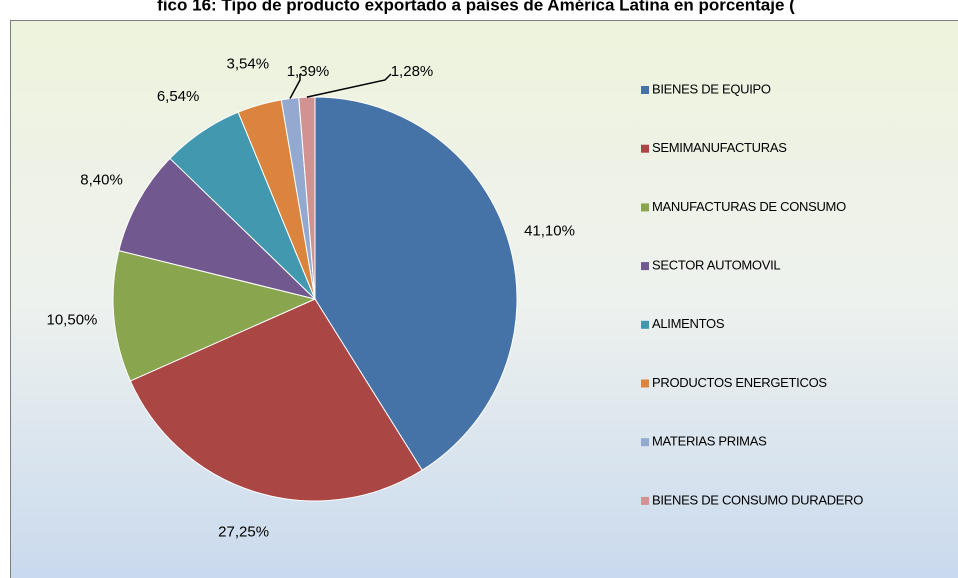 Image resolution: width=958 pixels, height=578 pixels. Describe the element at coordinates (101, 180) in the screenshot. I see `data-label: 8,40%` at that location.